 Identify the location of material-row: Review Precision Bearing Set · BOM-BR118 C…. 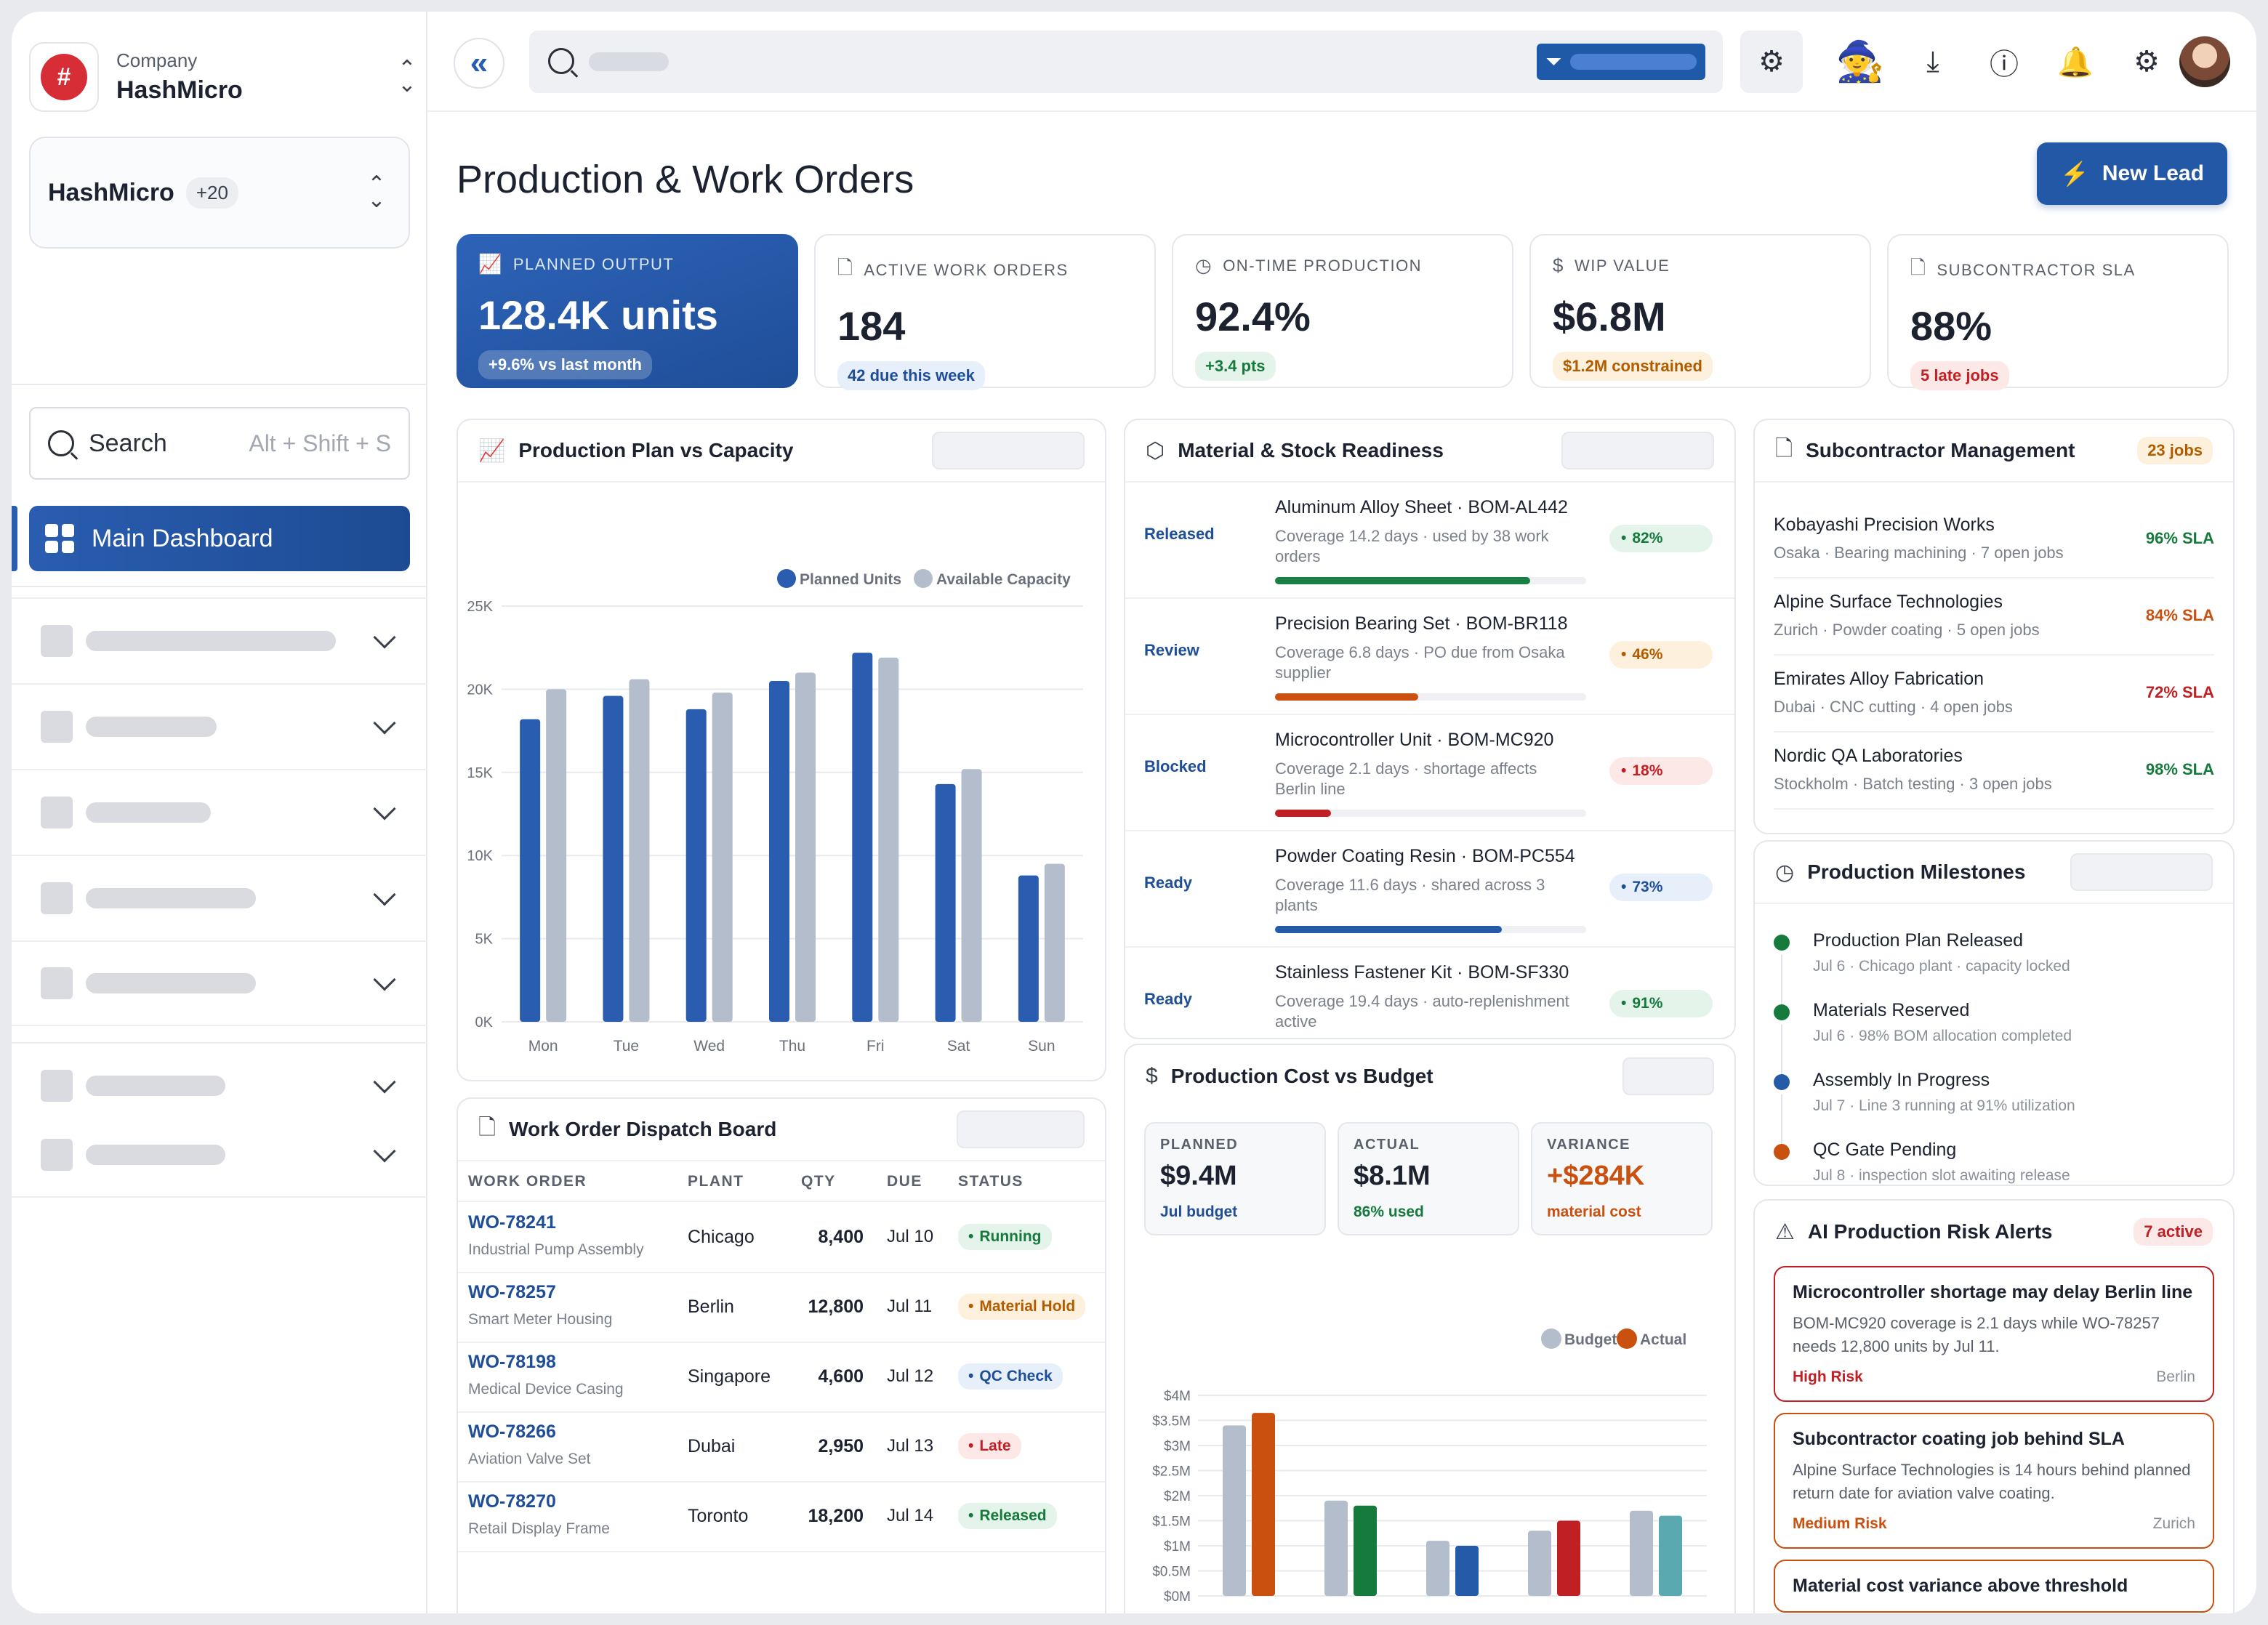
(1429, 657).